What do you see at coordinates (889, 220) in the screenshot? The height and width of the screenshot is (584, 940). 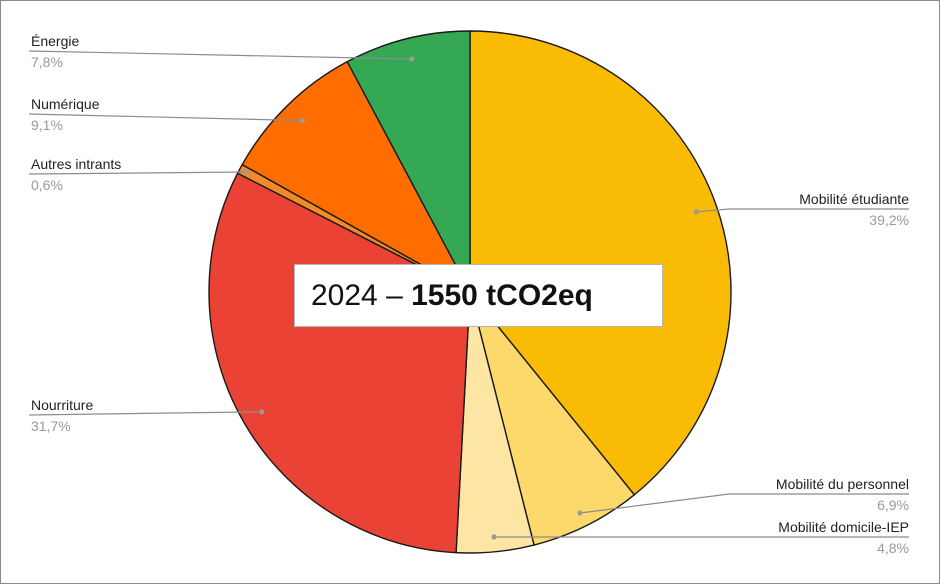 I see `slice-percent: 39,2%` at bounding box center [889, 220].